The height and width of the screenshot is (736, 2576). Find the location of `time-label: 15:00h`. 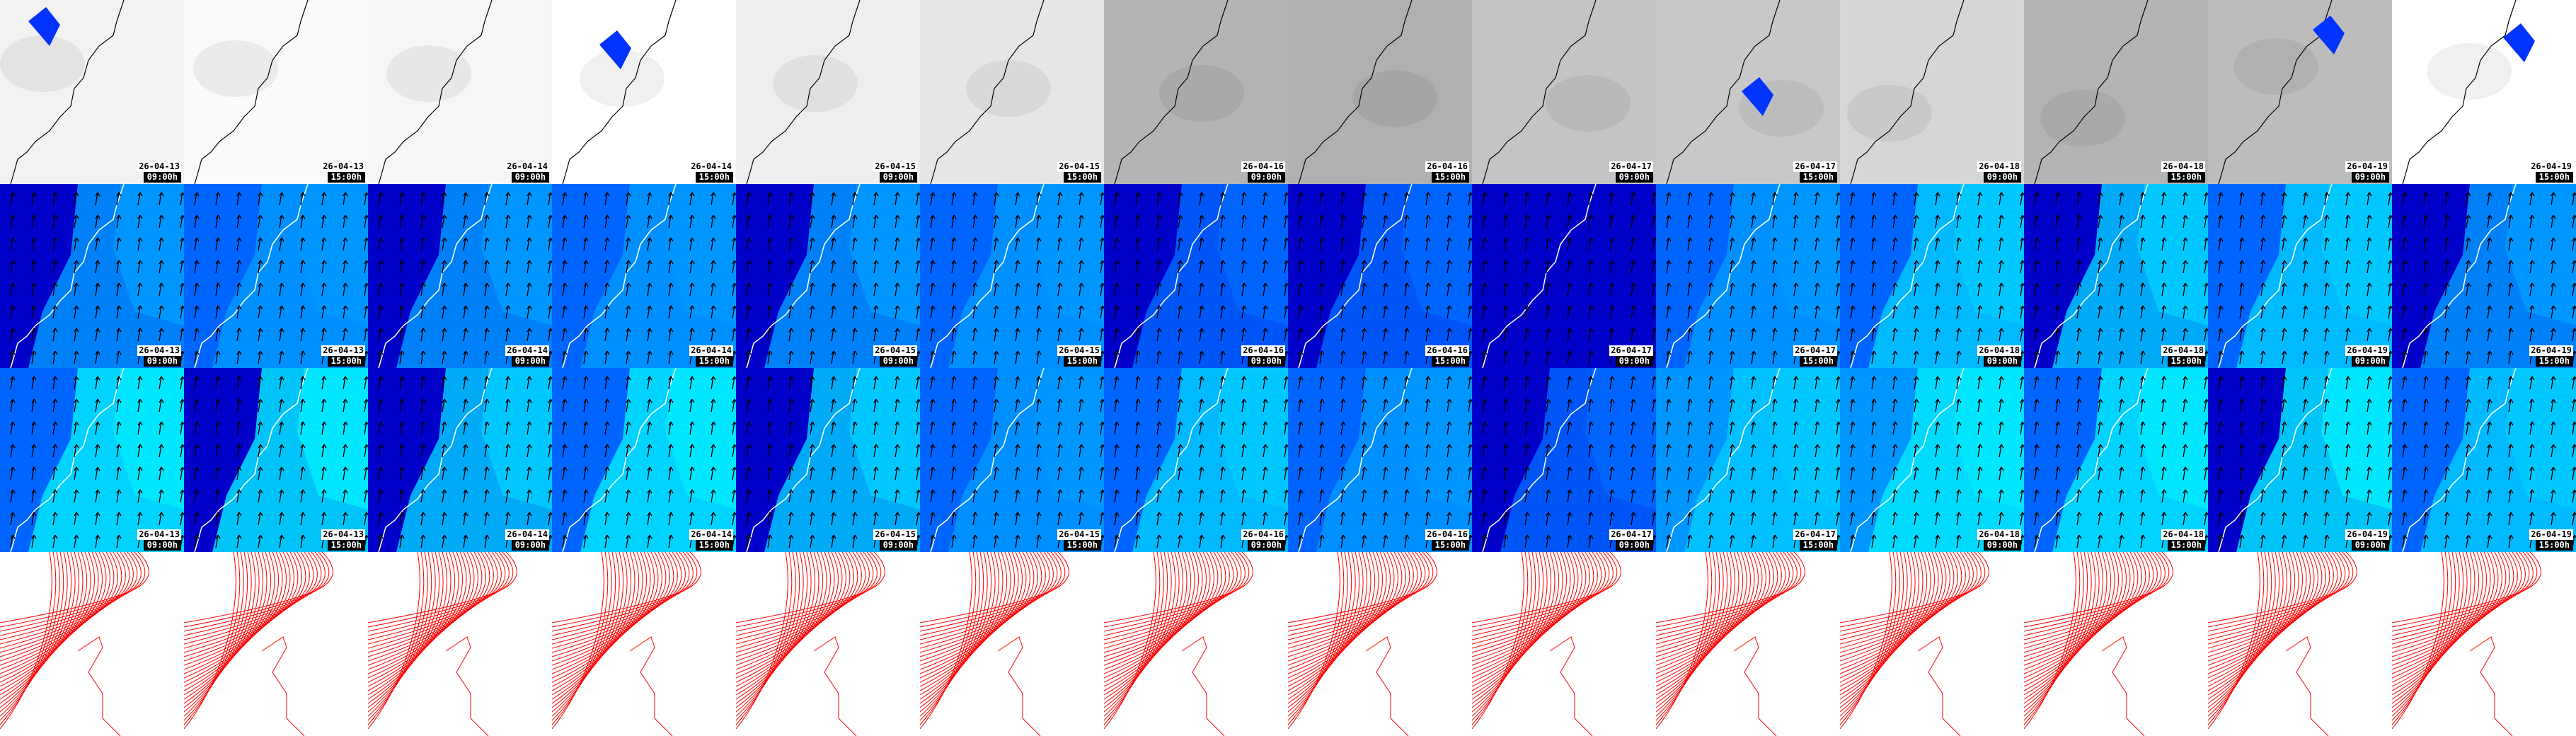

time-label: 15:00h is located at coordinates (346, 362).